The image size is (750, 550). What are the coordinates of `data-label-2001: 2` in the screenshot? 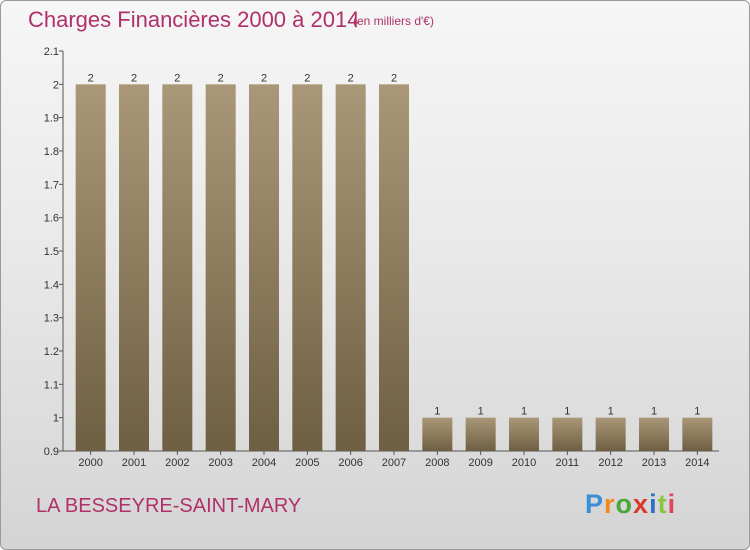 It's located at (134, 78).